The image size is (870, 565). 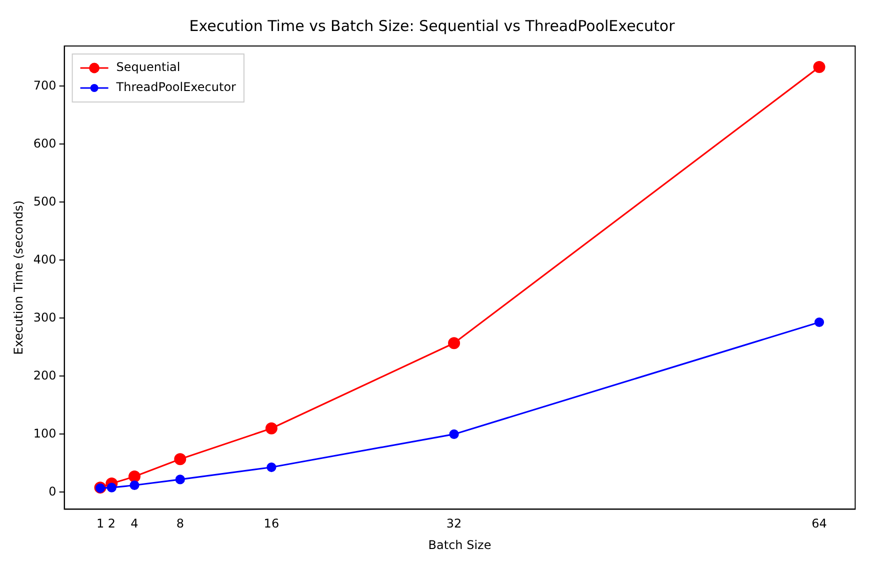 I want to click on y-tick-label: 0, so click(x=52, y=491).